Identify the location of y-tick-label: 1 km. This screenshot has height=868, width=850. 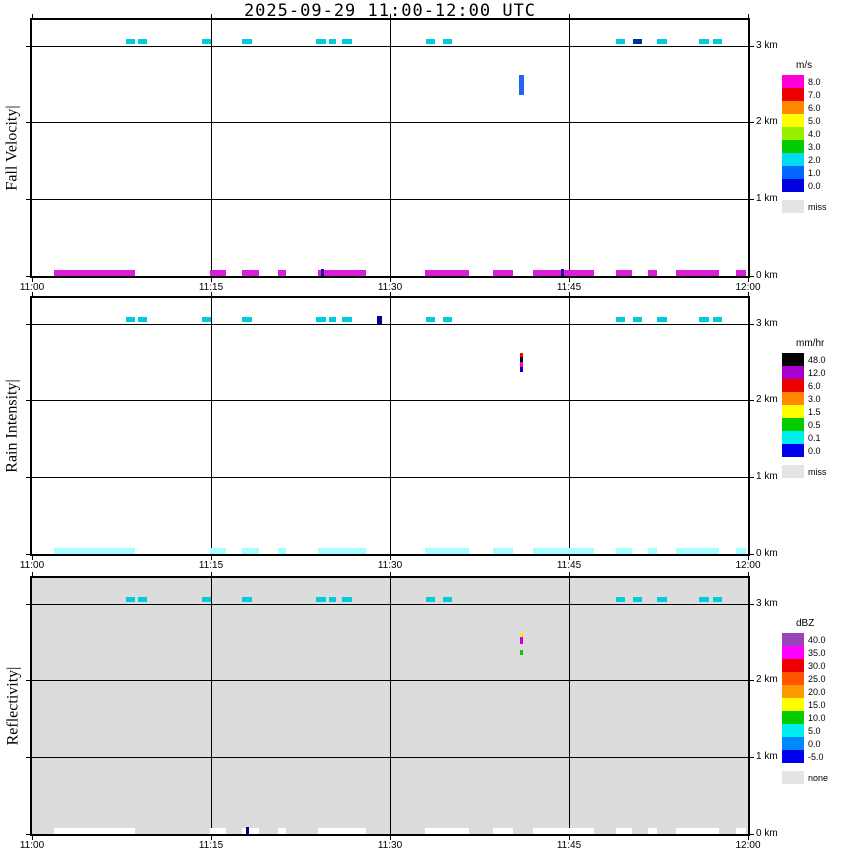
(767, 477).